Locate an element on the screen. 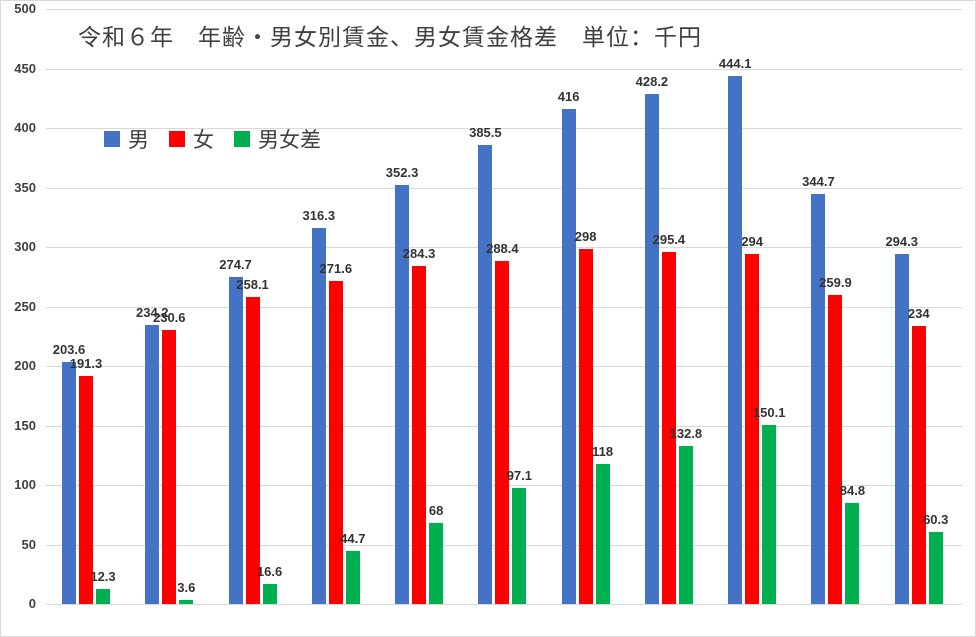  data-label: 288.4 is located at coordinates (502, 248).